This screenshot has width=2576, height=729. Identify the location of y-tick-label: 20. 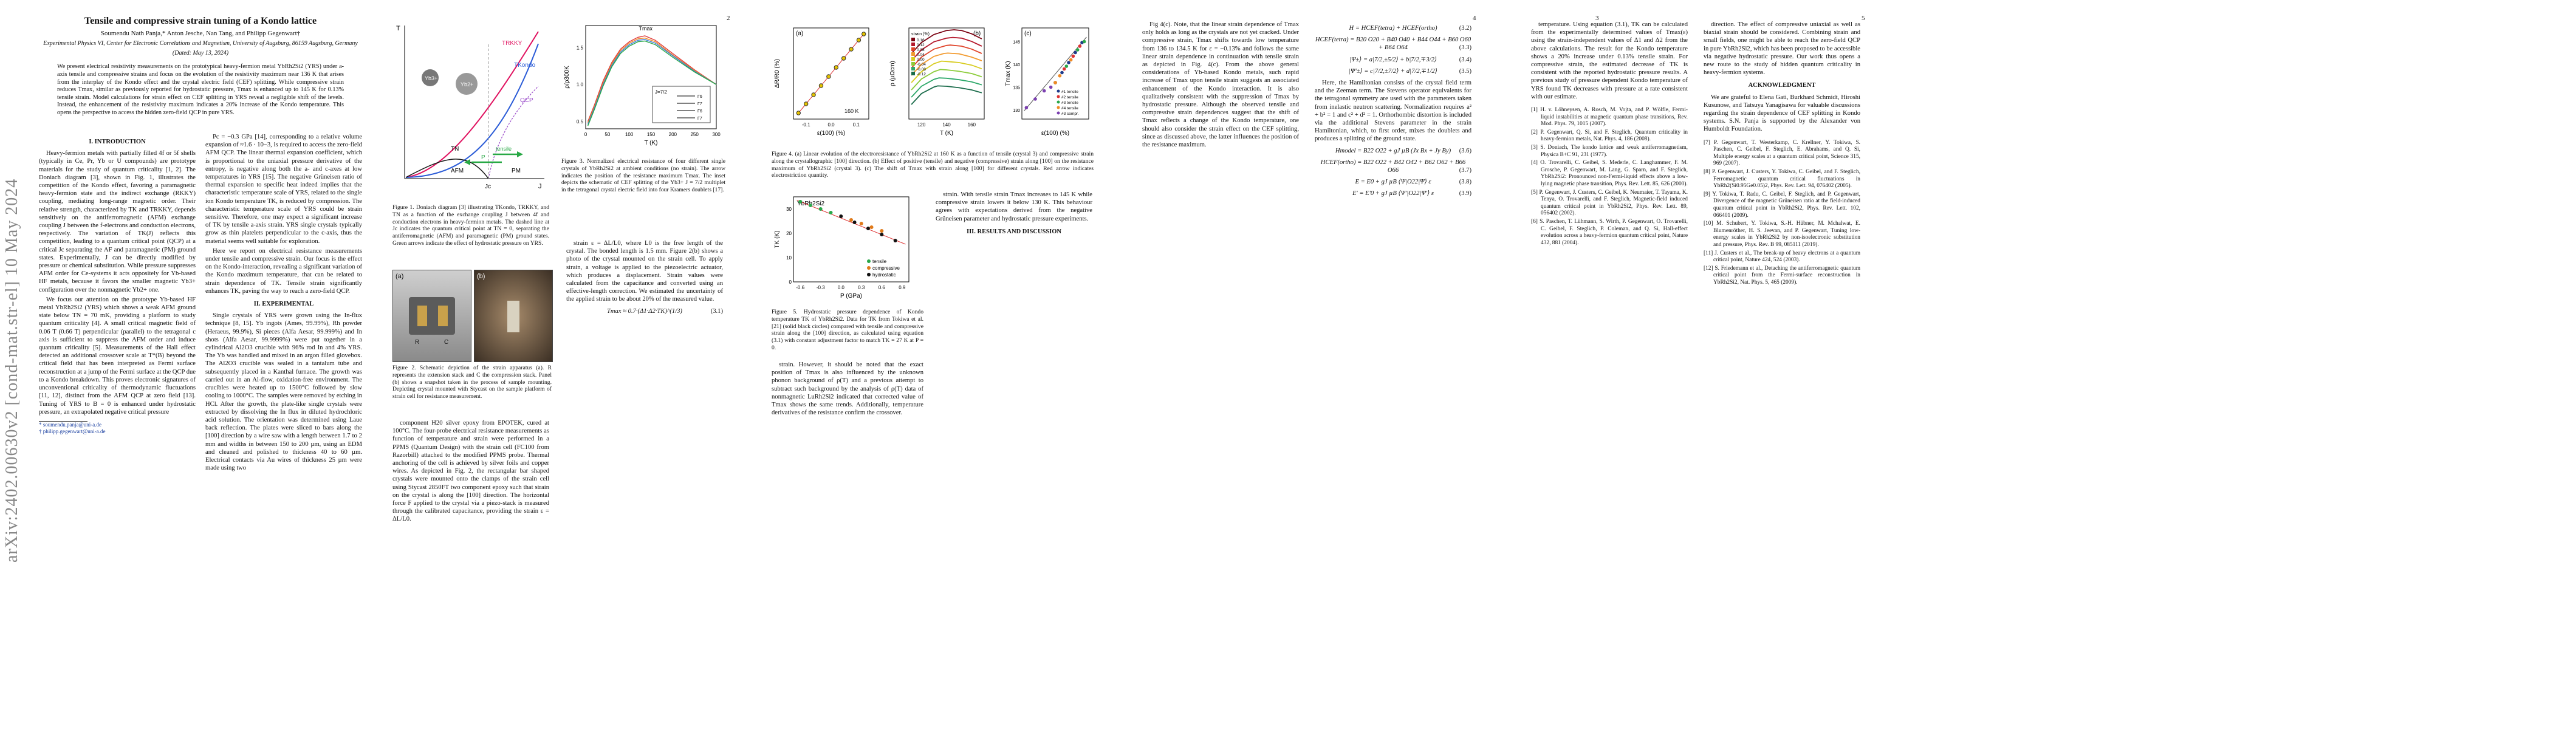
(789, 233).